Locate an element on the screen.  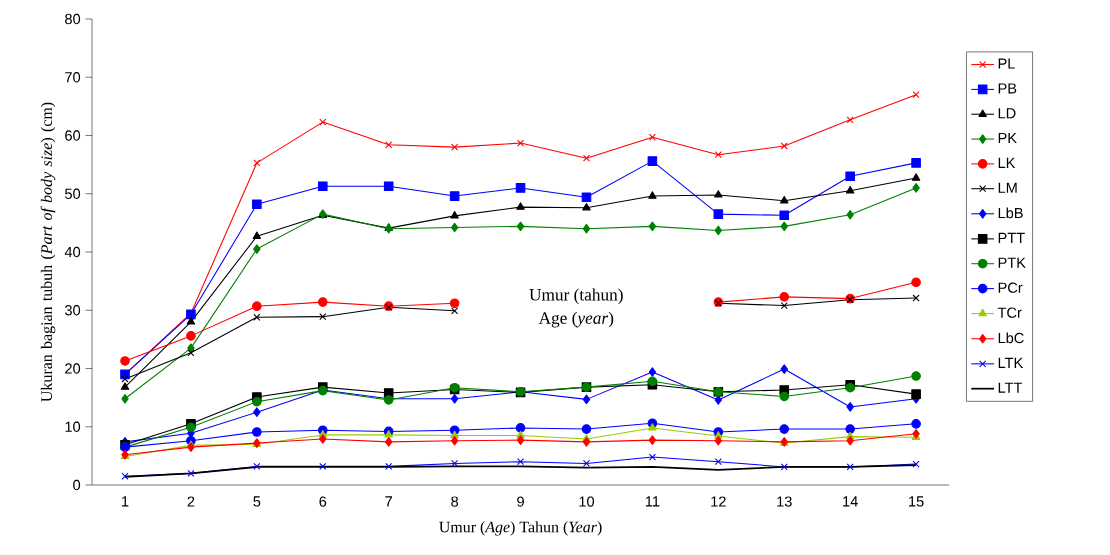
y-tick-label: 10 is located at coordinates (73, 426).